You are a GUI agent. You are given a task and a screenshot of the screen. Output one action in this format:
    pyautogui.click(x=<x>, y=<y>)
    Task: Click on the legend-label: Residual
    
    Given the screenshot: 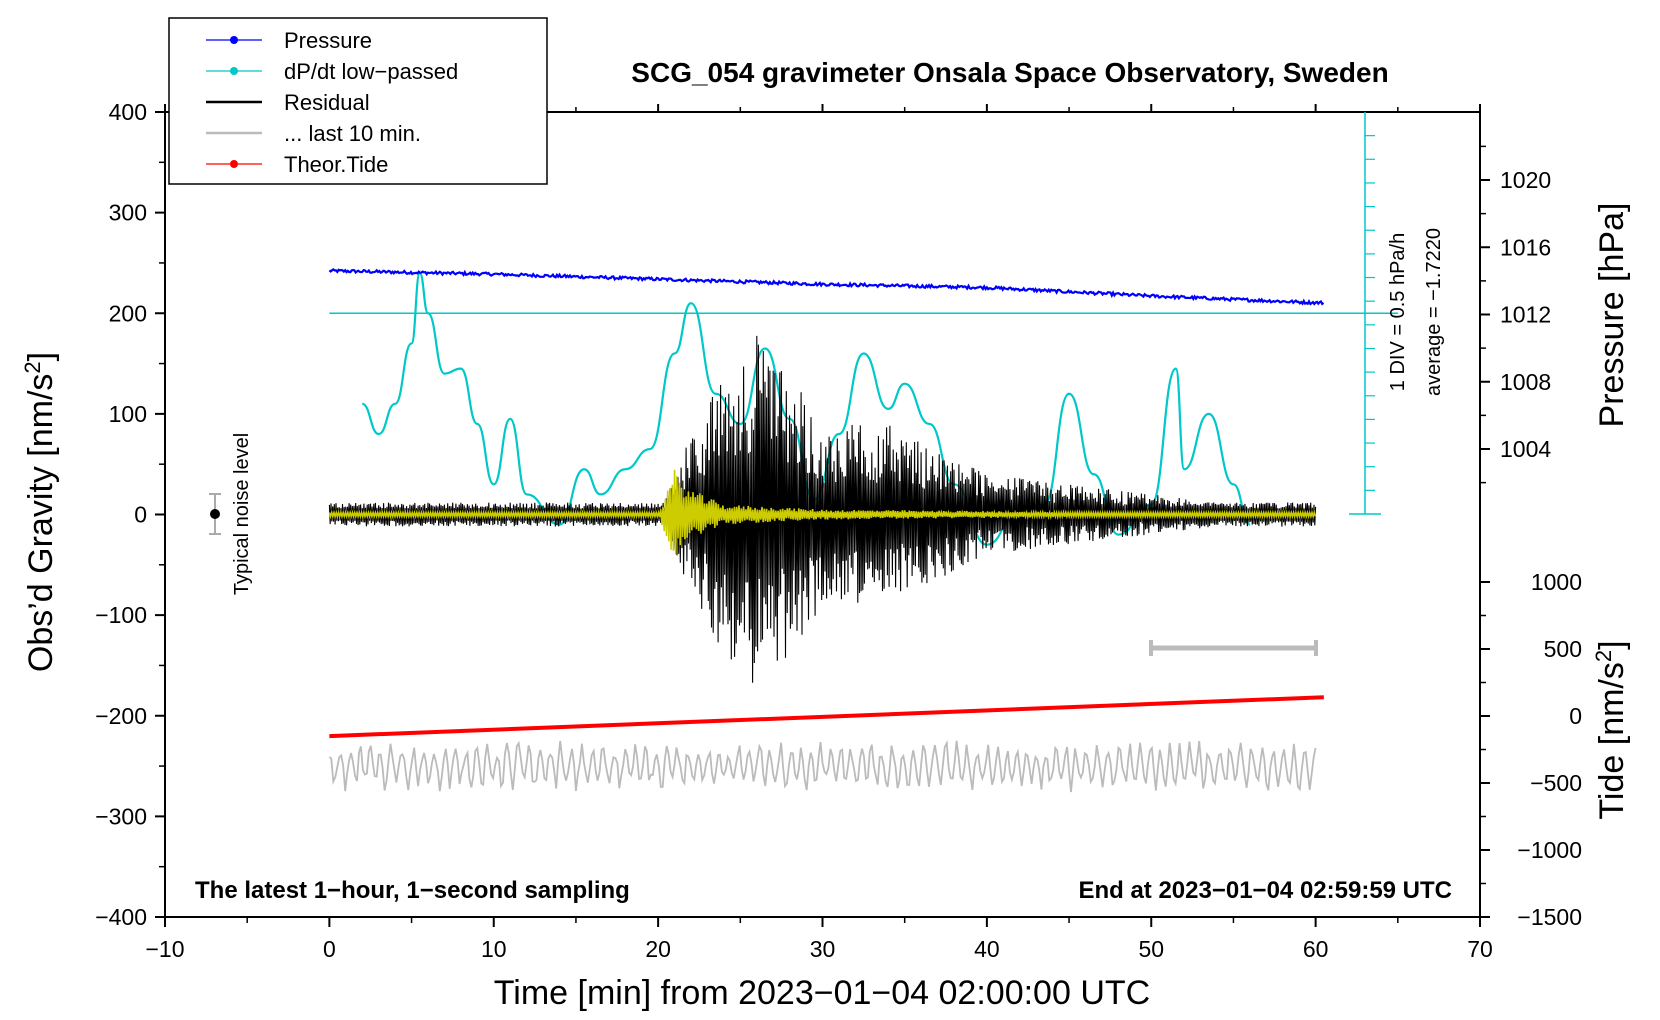 What is the action you would take?
    pyautogui.click(x=327, y=102)
    